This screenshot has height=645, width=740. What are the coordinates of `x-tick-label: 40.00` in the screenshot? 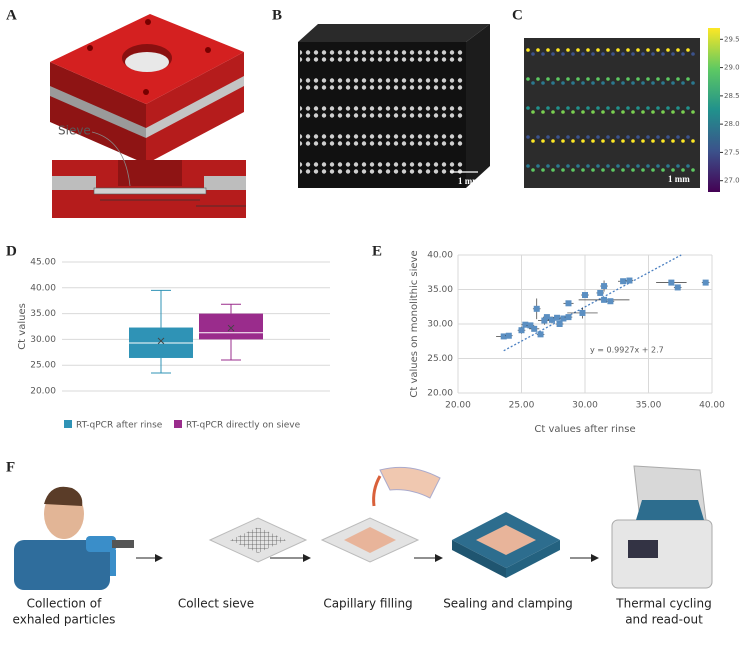 It's located at (712, 406).